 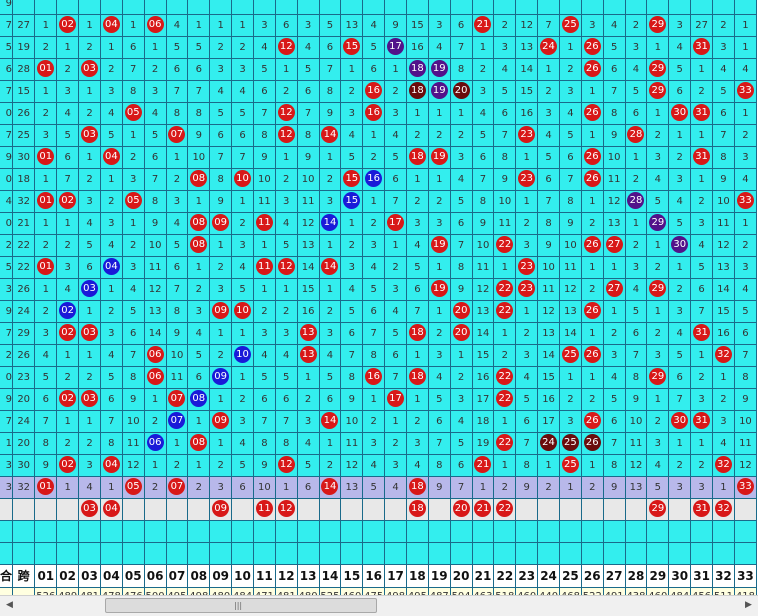 I want to click on prediction-row: 03 04 09 11 12 18 20 21 22 29 31 32, so click(x=379, y=509).